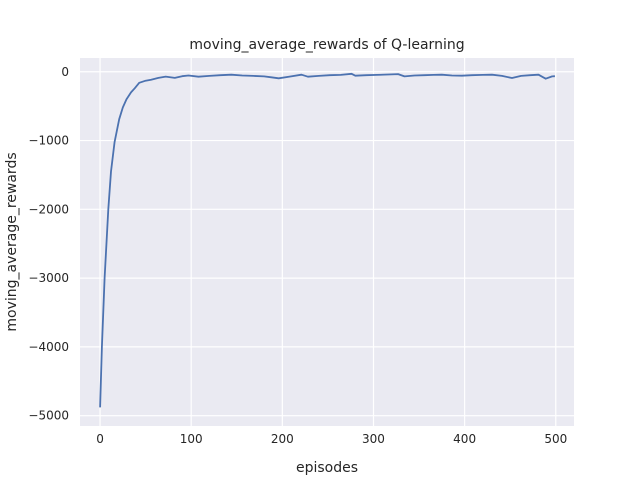  What do you see at coordinates (48, 209) in the screenshot?
I see `y-tick-label: −2000` at bounding box center [48, 209].